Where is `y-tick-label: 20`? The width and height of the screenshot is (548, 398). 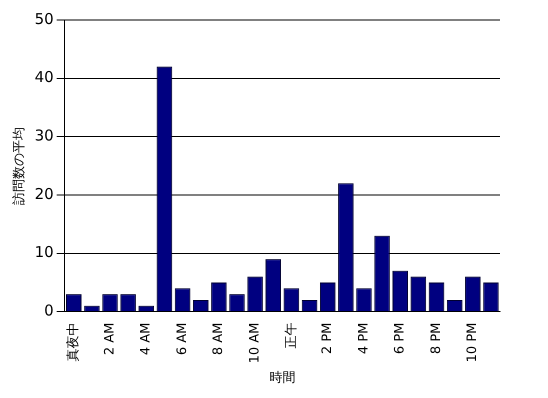 y-tick-label: 20 is located at coordinates (44, 193).